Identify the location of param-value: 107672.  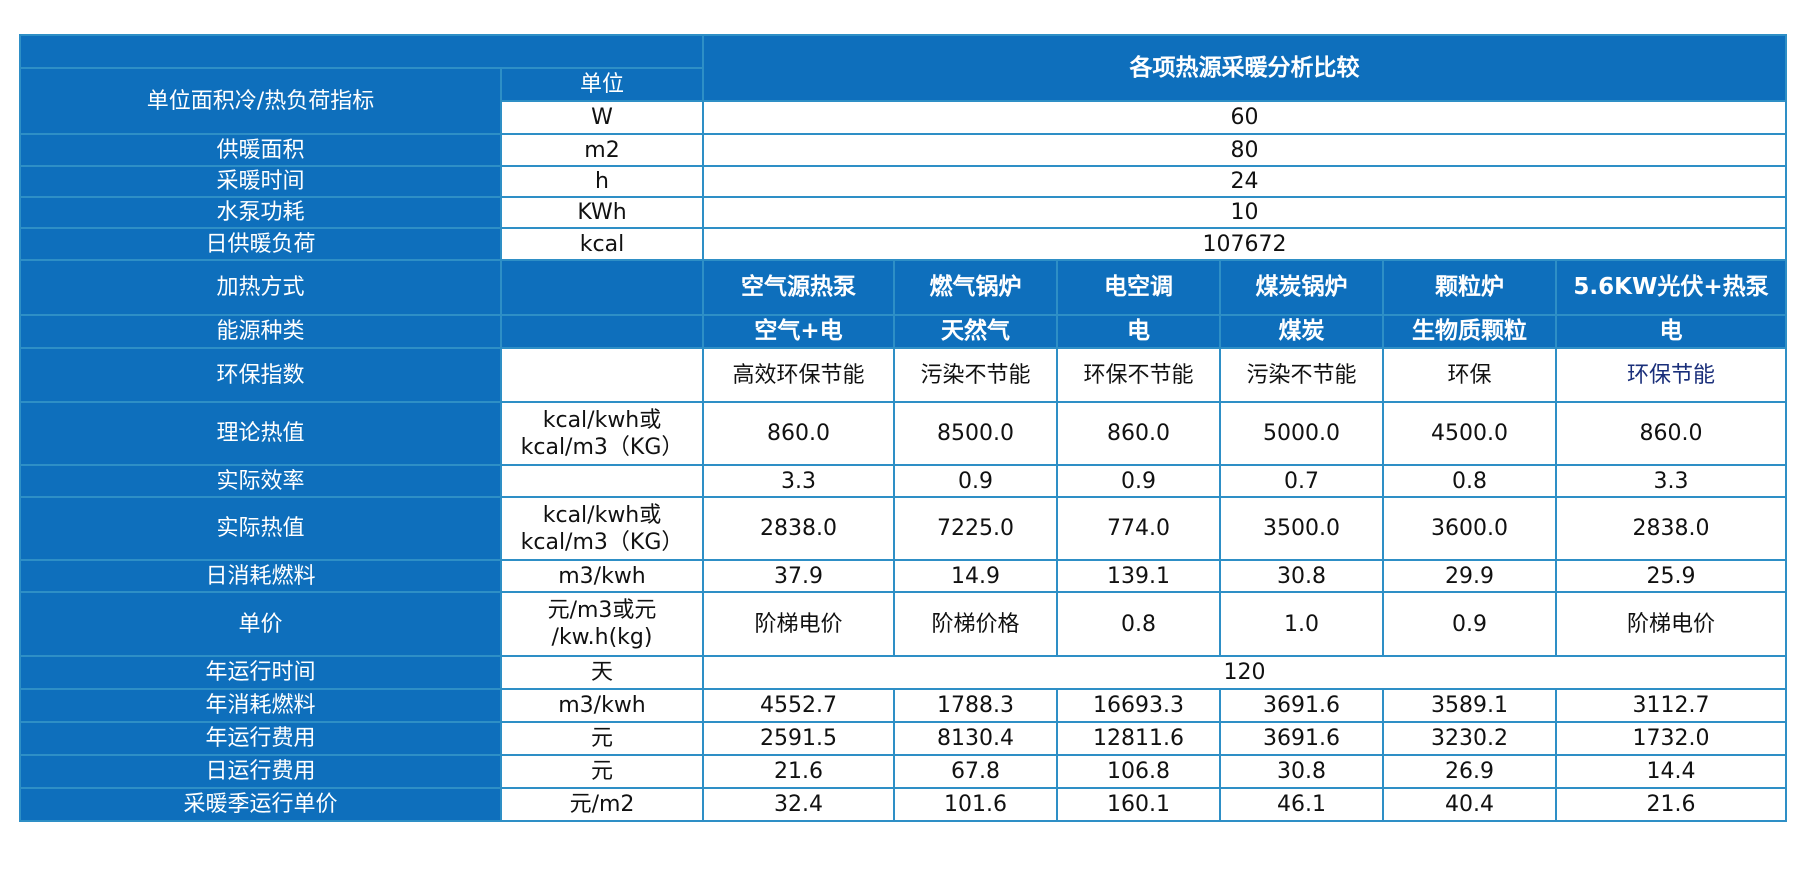
(1244, 244).